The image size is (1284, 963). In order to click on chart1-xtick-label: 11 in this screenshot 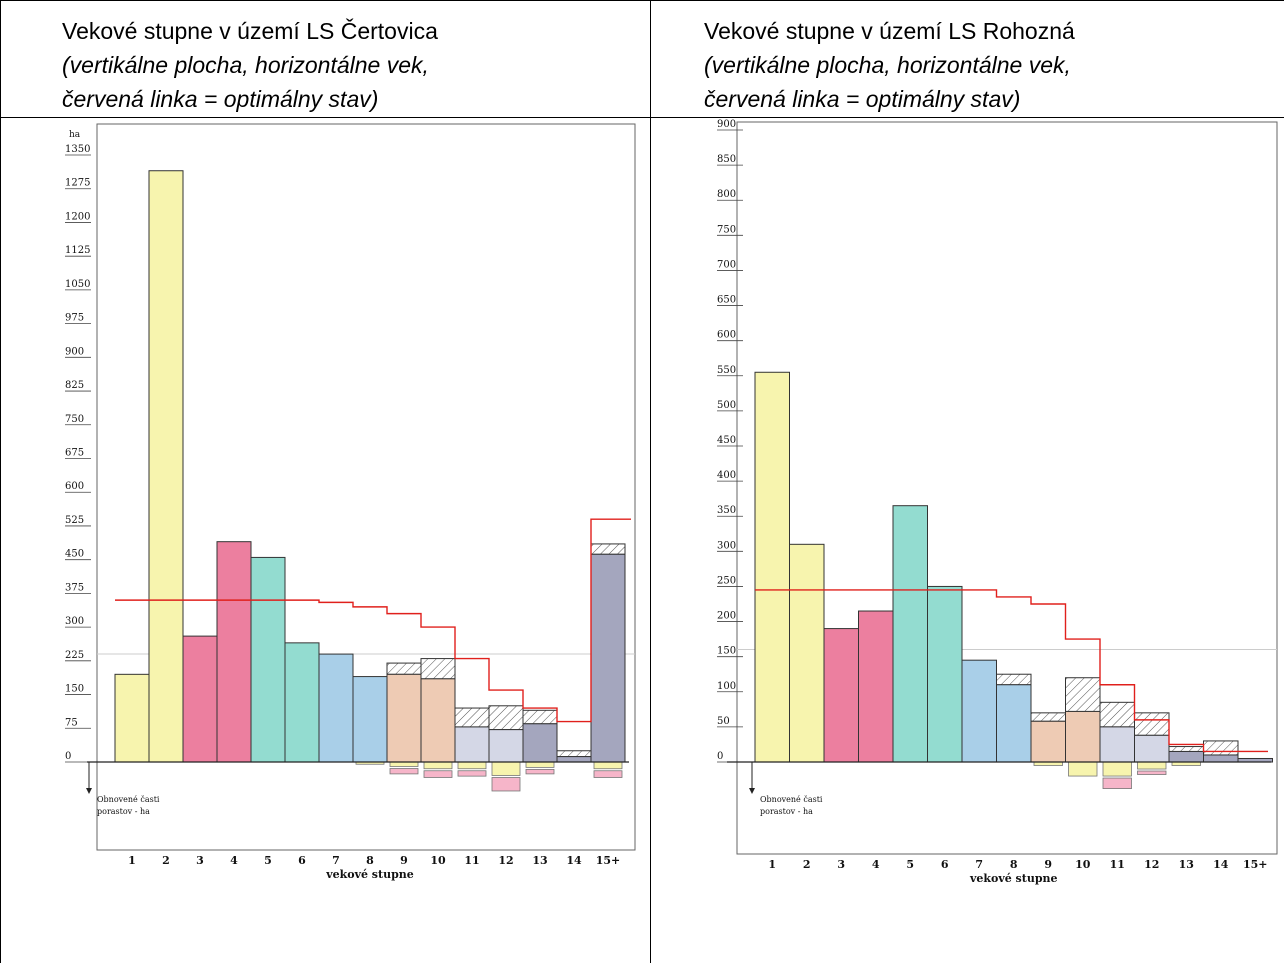, I will do `click(1117, 864)`.